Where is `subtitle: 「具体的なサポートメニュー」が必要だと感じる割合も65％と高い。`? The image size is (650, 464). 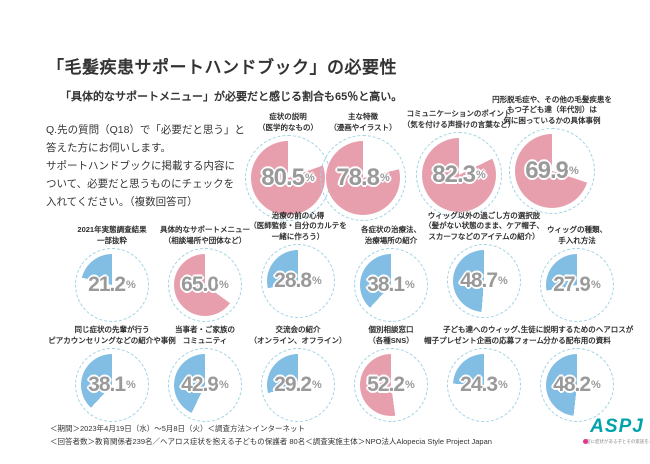 subtitle: 「具体的なサポートメニュー」が必要だと感じる割合も65％と高い。 is located at coordinates (231, 97).